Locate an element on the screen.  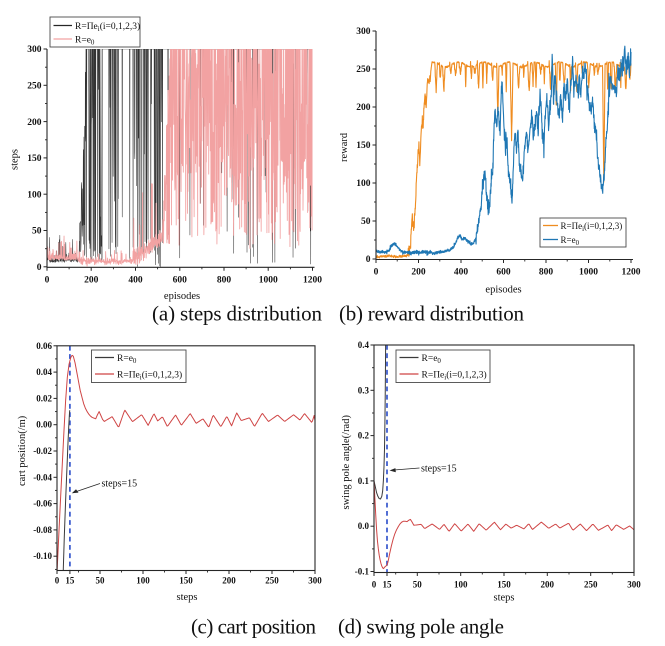
svg-text: (b) reward distribution is located at coordinates (432, 314).